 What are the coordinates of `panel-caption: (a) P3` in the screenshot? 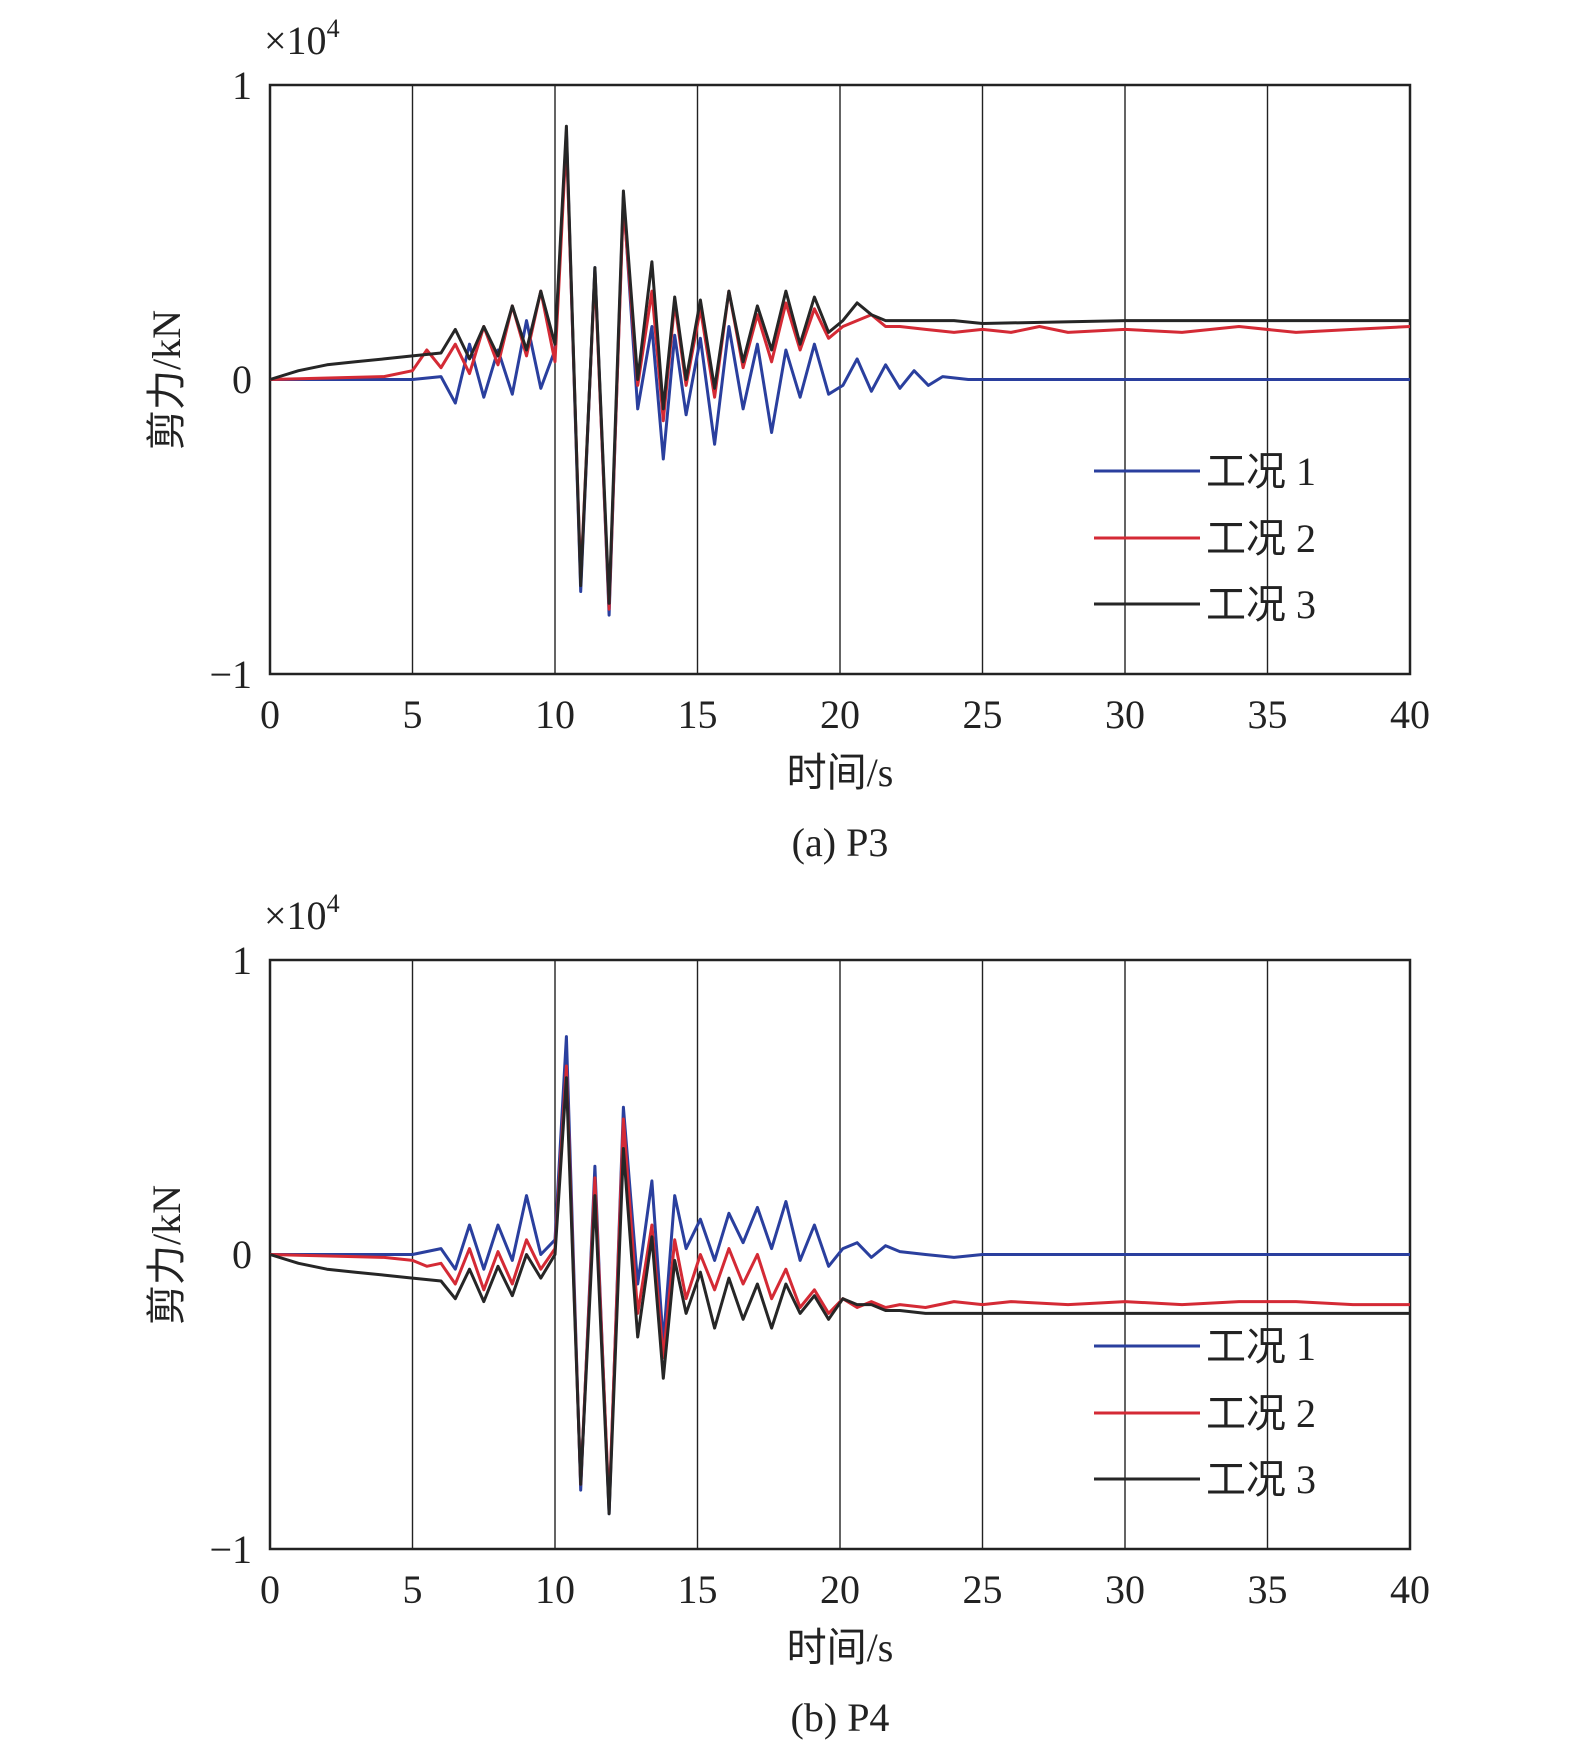 It's located at (840, 842).